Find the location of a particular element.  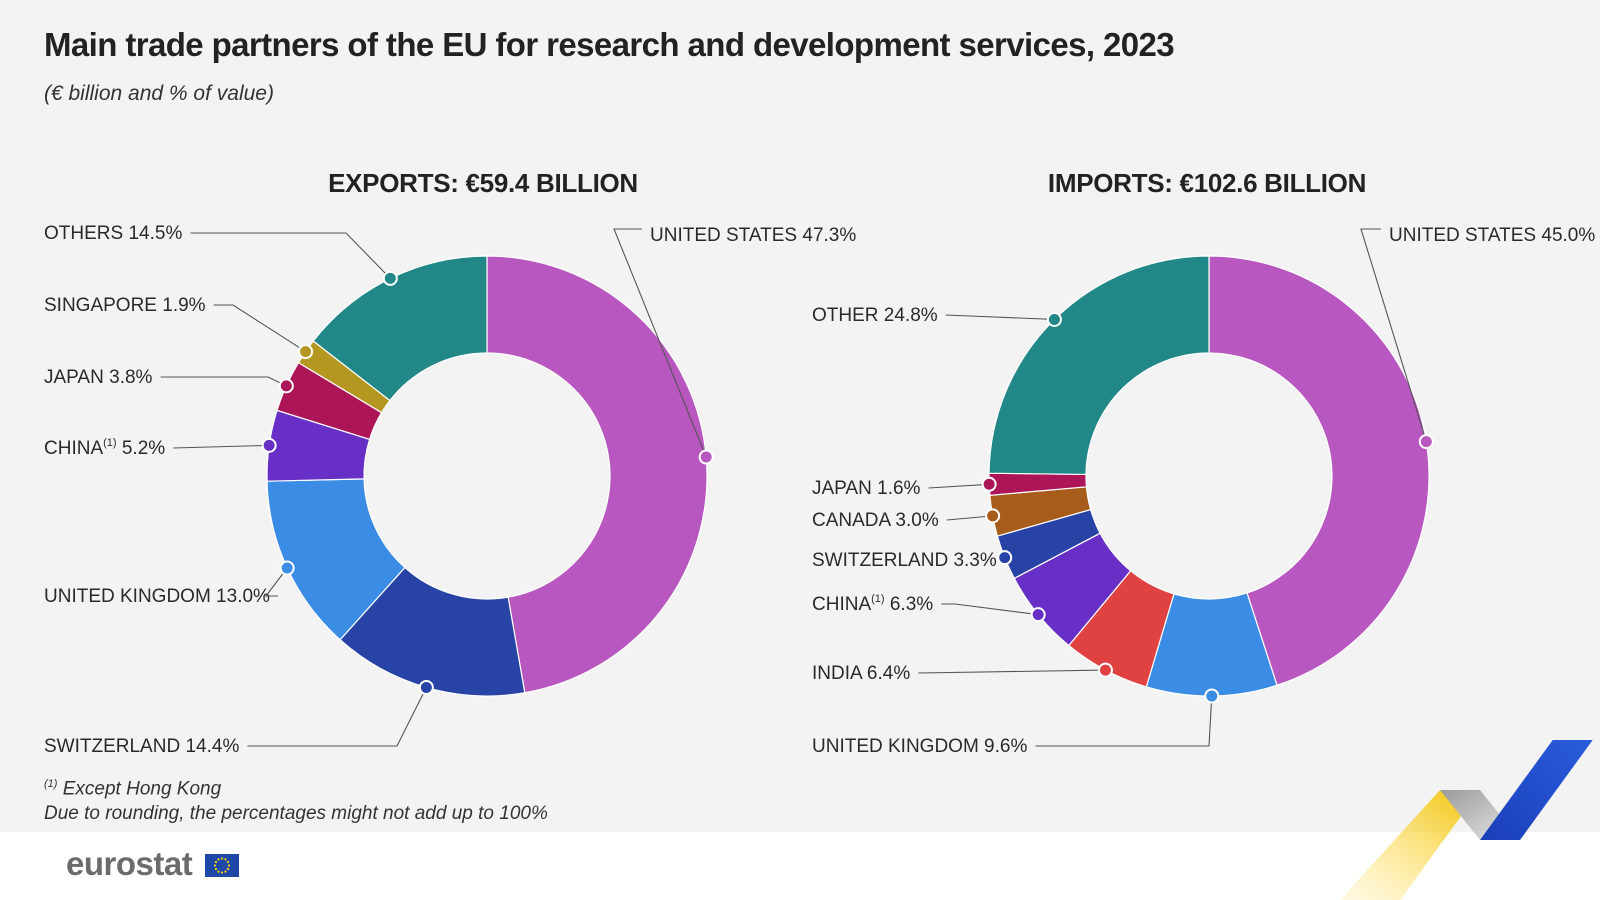

footnote-hong-kong: (1) Except Hong Kong is located at coordinates (133, 789).